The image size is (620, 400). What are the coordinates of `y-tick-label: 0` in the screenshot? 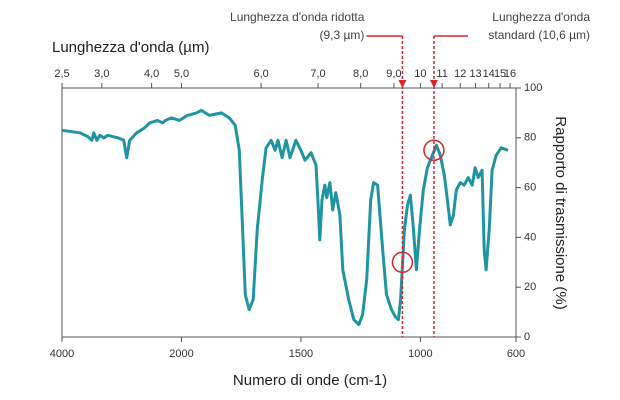 It's located at (527, 337).